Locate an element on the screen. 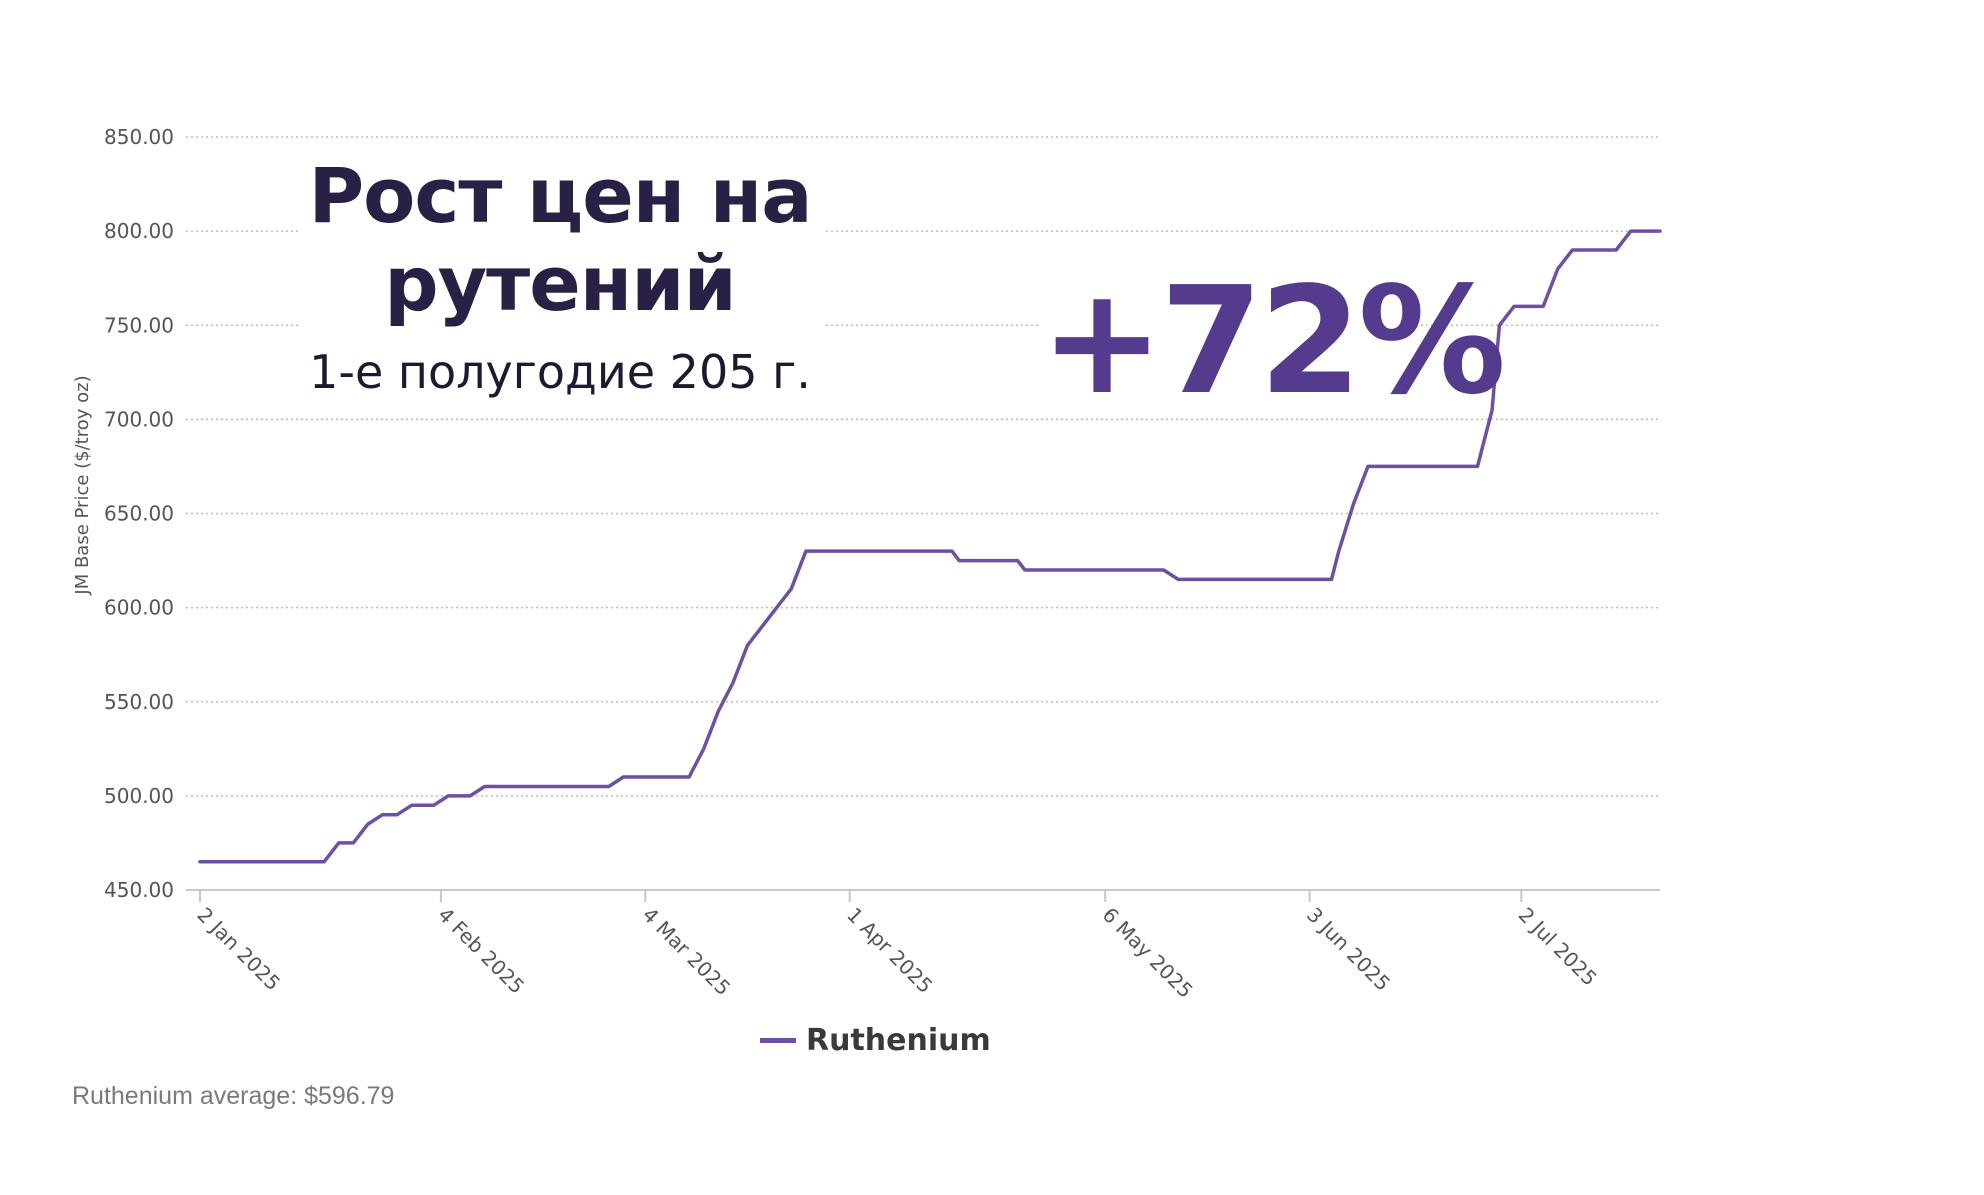 This screenshot has width=1984, height=1195. y-tick-label: 750.00 is located at coordinates (139, 325).